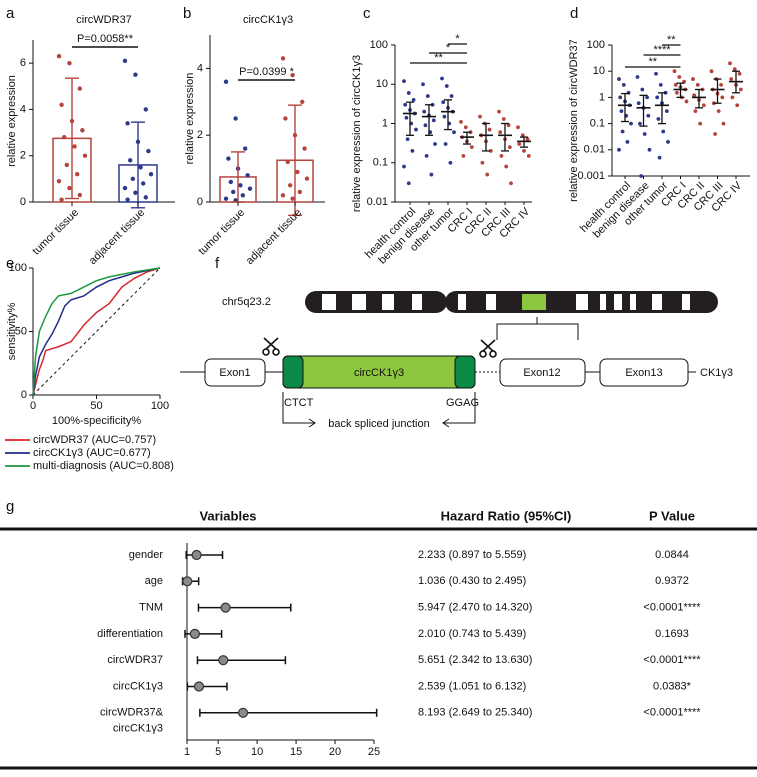 The width and height of the screenshot is (757, 777). I want to click on exon-label: Exon13, so click(643, 373).